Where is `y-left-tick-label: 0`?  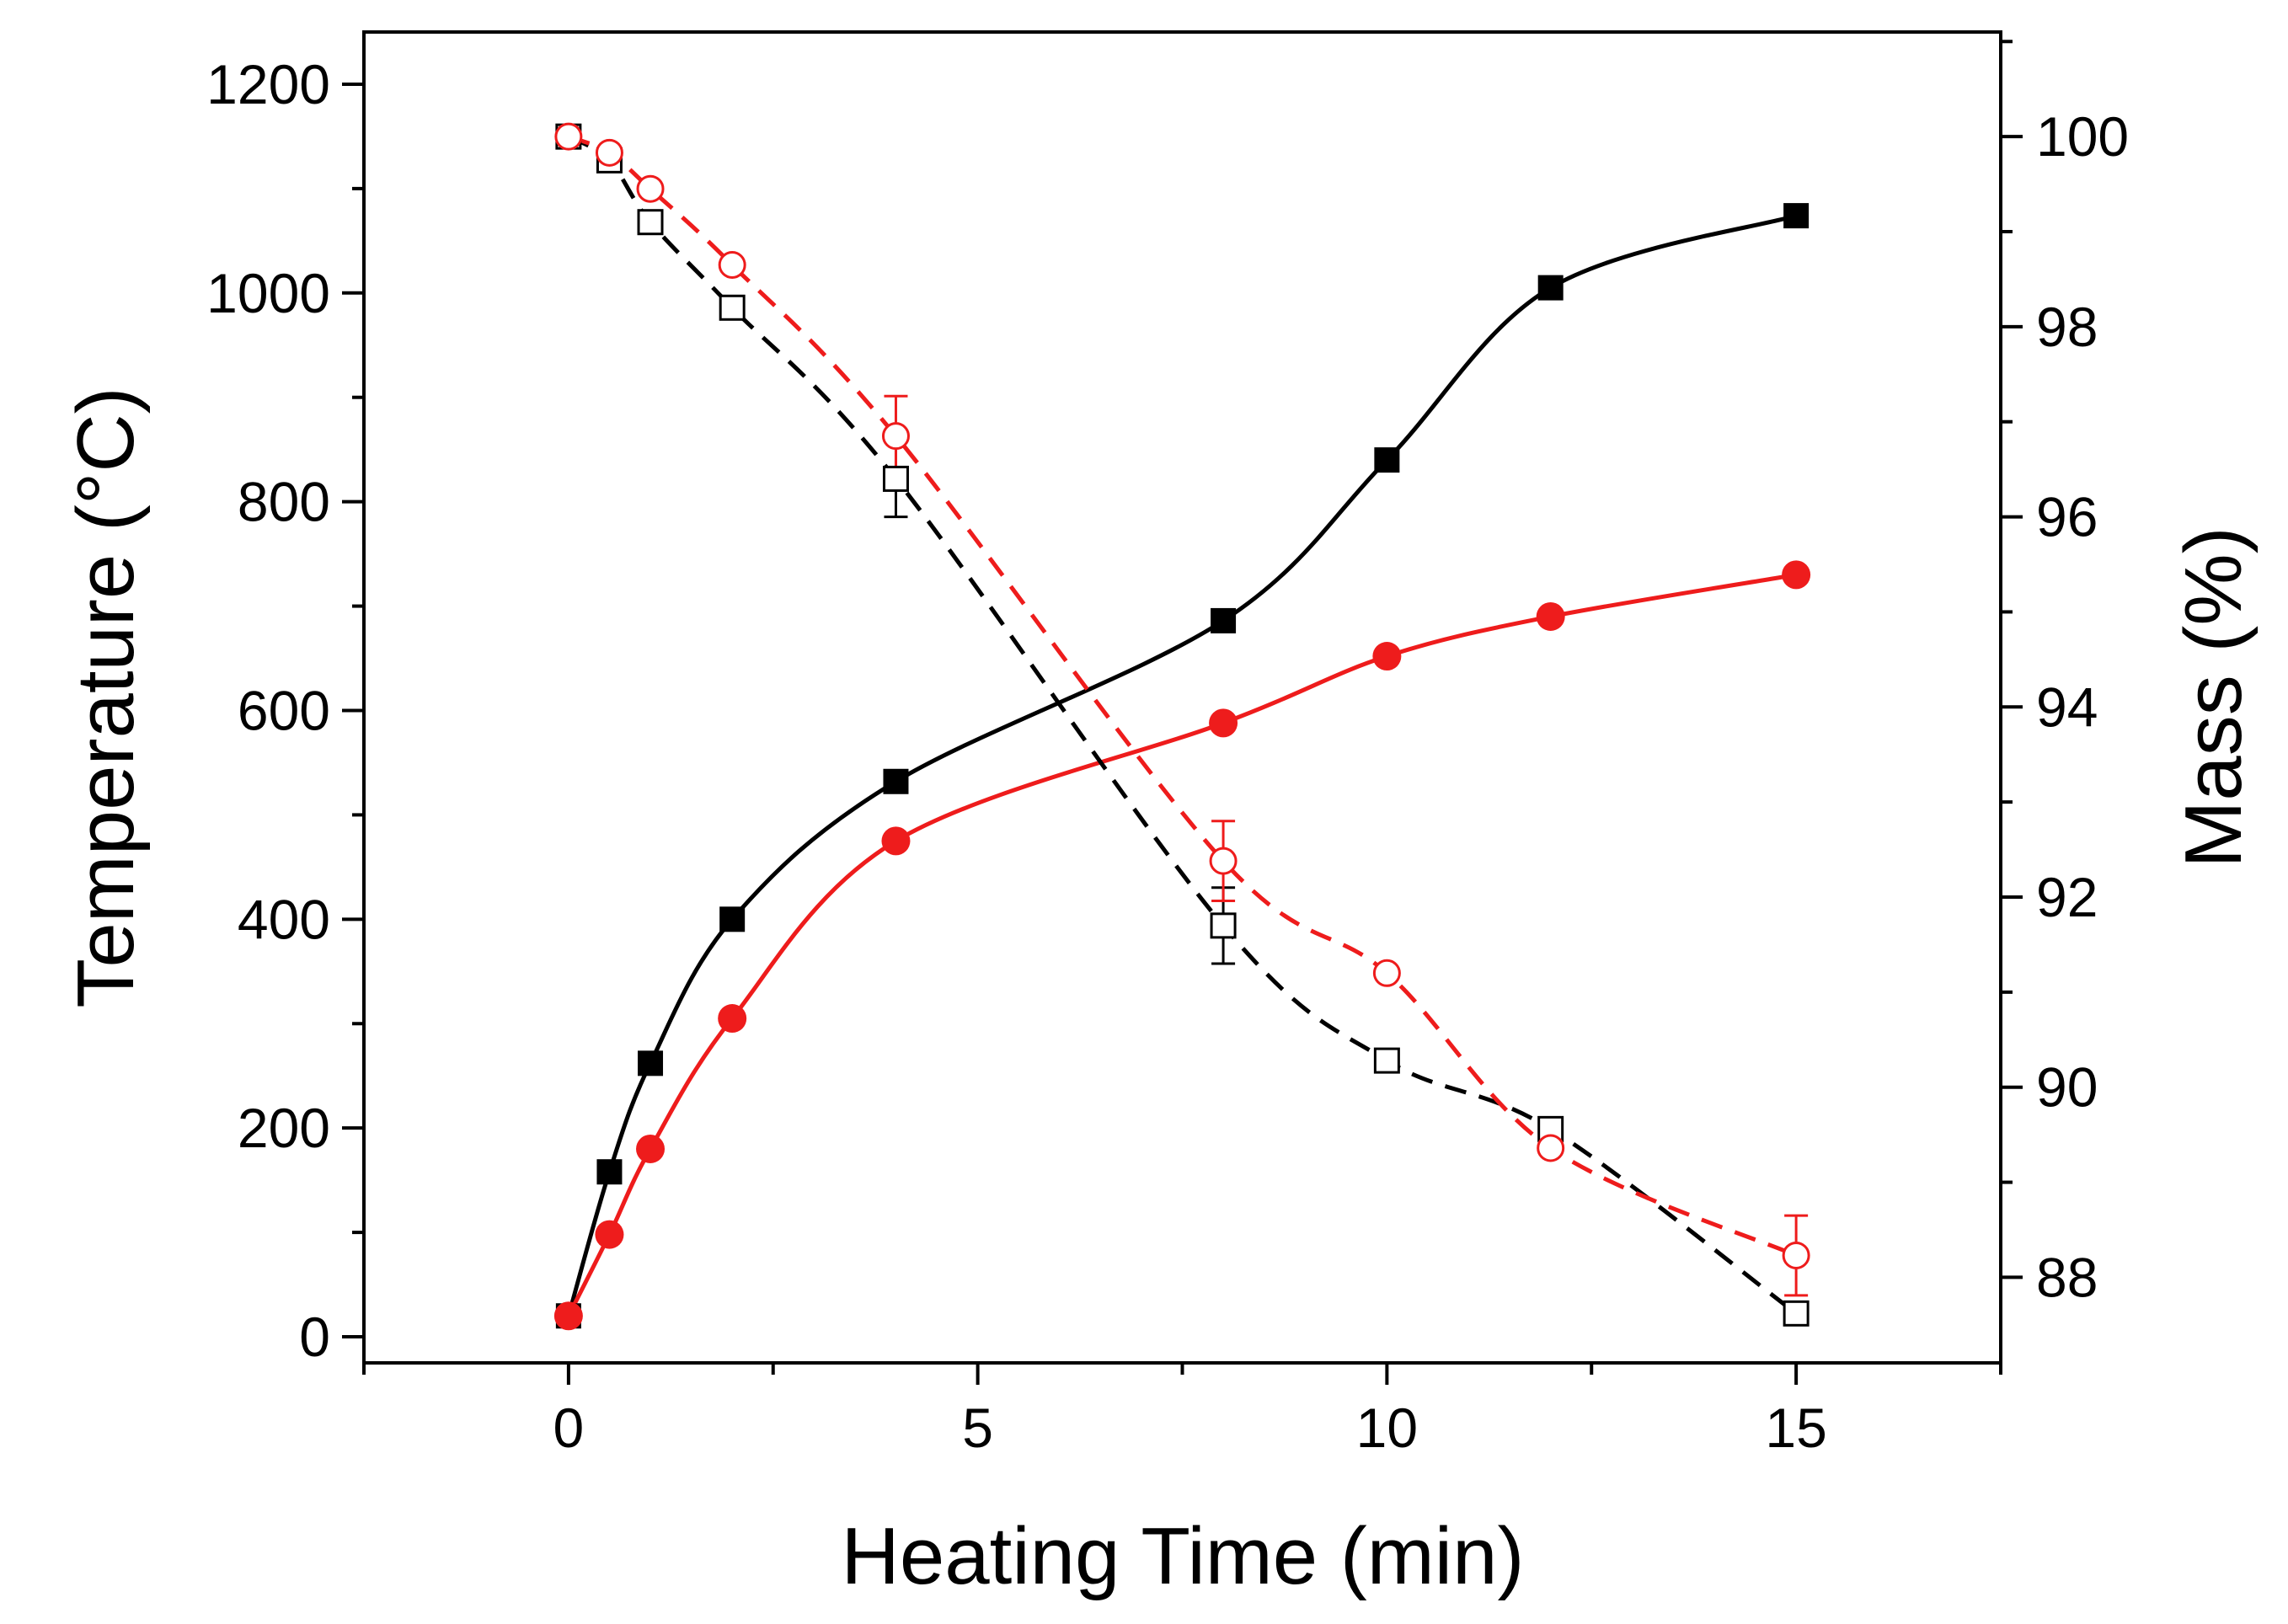
y-left-tick-label: 0 is located at coordinates (314, 1337).